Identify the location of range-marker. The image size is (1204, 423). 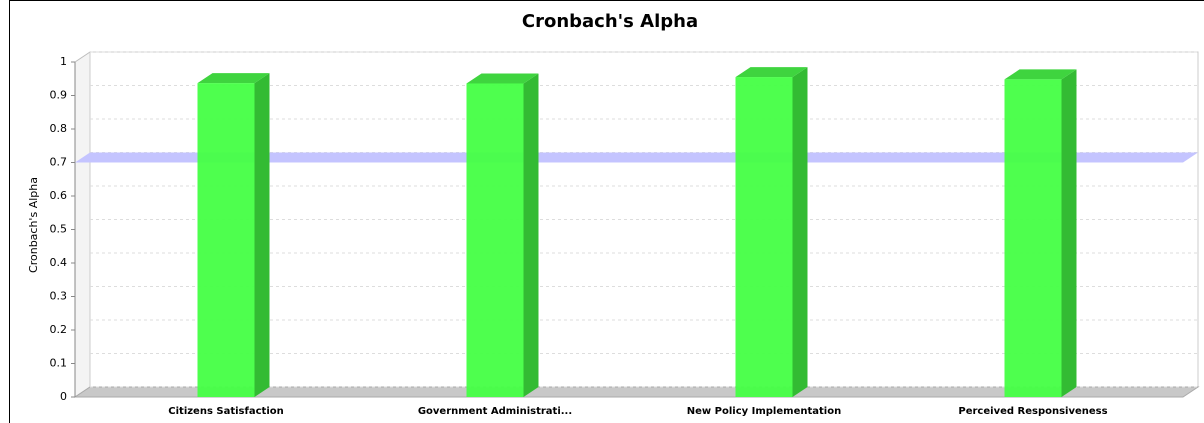
(636, 157).